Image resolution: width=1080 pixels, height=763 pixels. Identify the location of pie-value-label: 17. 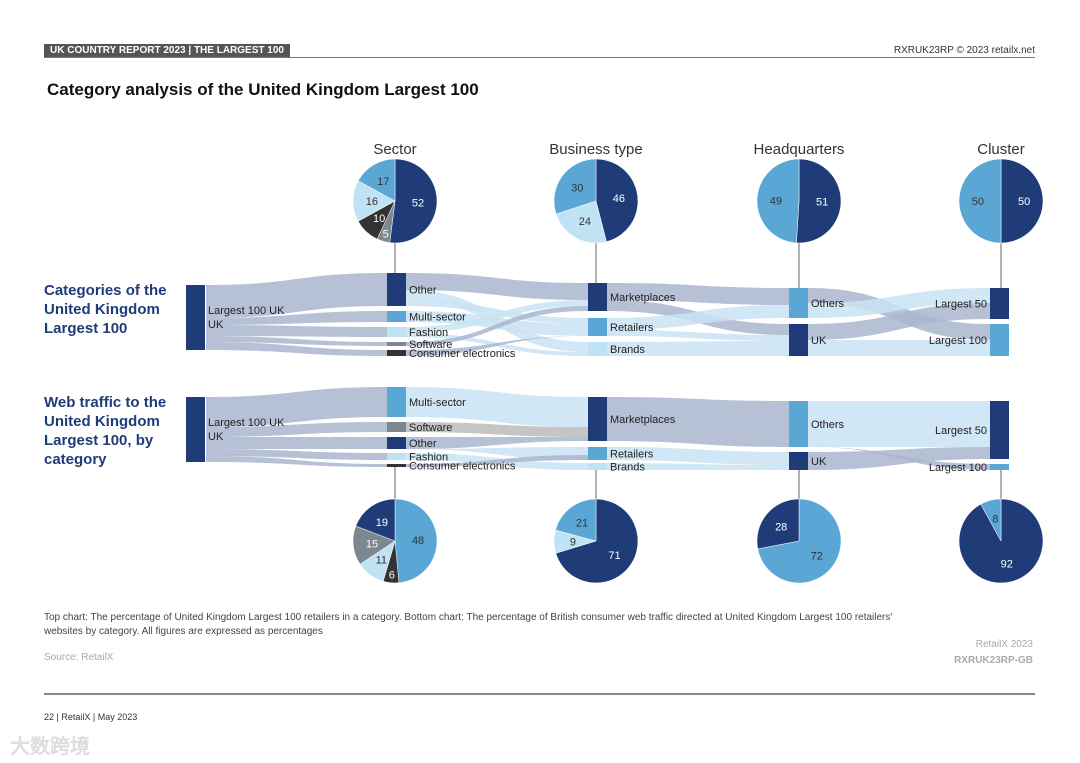
(383, 182).